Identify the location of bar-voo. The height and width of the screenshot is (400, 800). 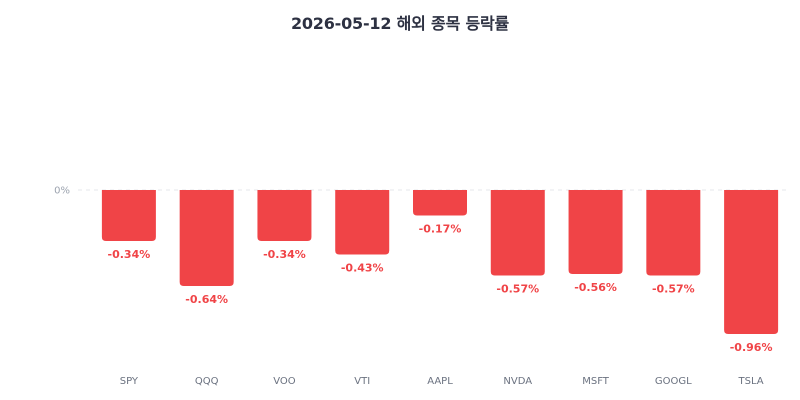
(284, 215).